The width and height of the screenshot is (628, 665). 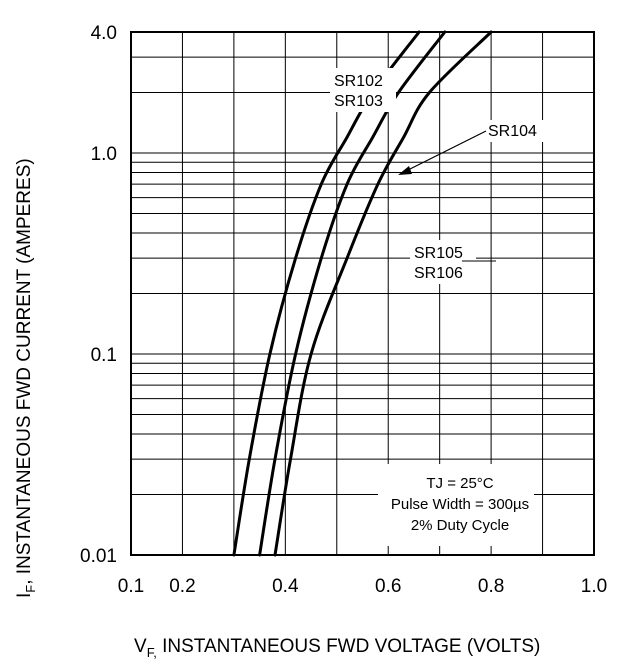 What do you see at coordinates (104, 355) in the screenshot?
I see `y-tick-label: 0.1` at bounding box center [104, 355].